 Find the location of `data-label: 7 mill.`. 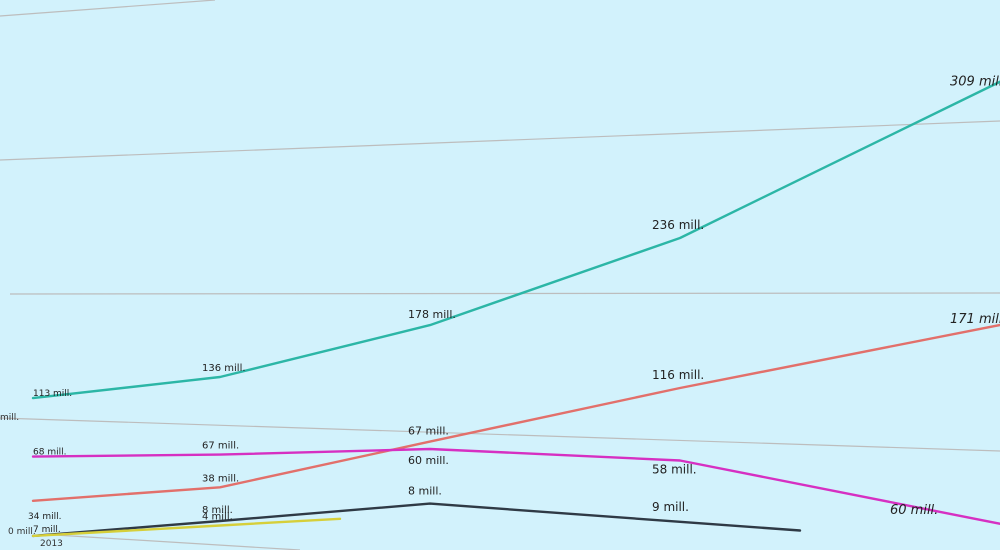

data-label: 7 mill. is located at coordinates (47, 530).